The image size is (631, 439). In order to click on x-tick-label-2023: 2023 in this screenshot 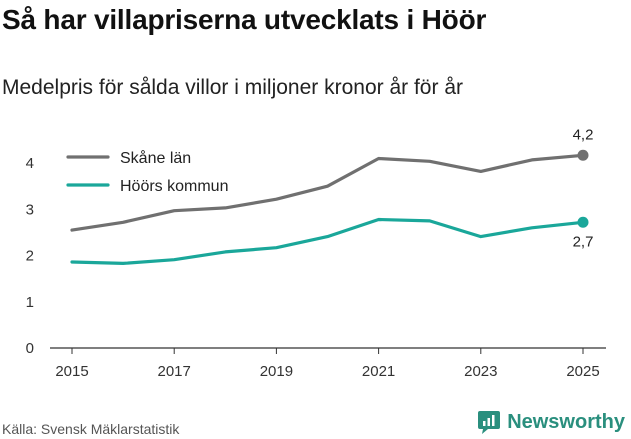, I will do `click(480, 371)`.